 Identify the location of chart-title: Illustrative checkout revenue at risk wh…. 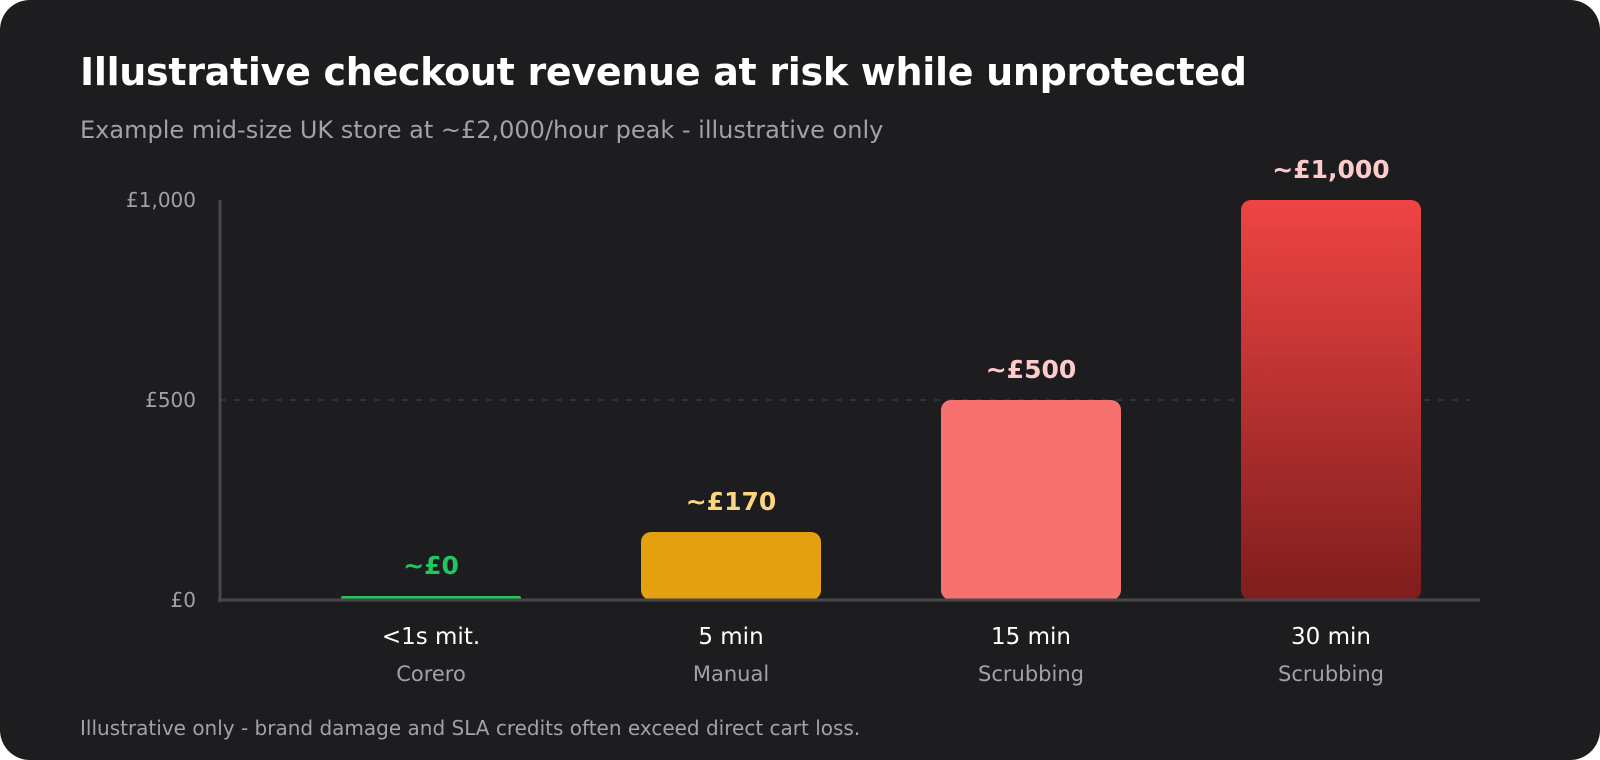
(663, 72).